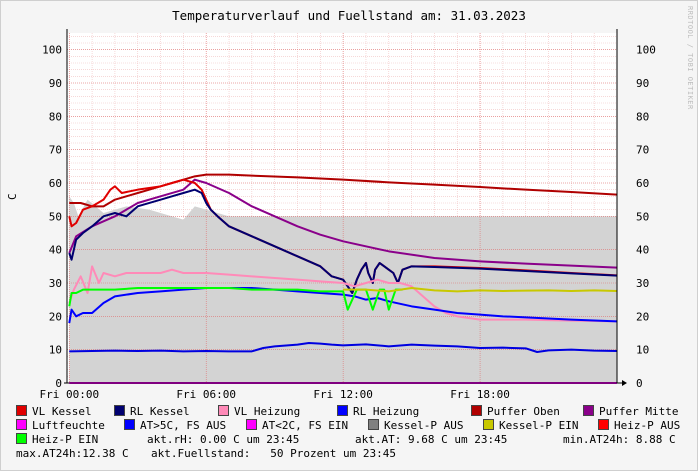  What do you see at coordinates (58, 383) in the screenshot?
I see `y-tick-label: 0` at bounding box center [58, 383].